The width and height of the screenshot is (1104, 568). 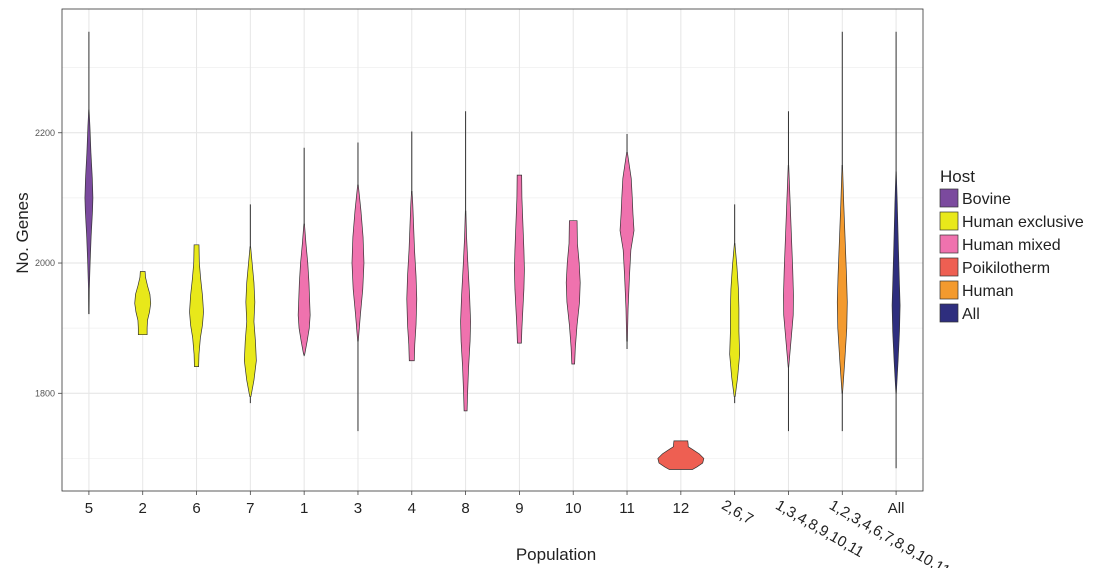 I want to click on legend-label: Poikilotherm, so click(x=1006, y=268).